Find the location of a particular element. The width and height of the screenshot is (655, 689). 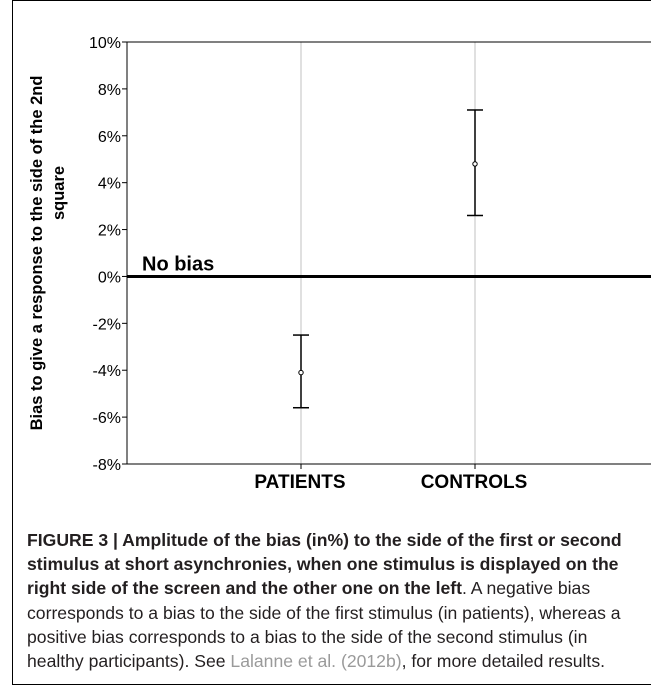

y-tick-label: 2% is located at coordinates (109, 231).